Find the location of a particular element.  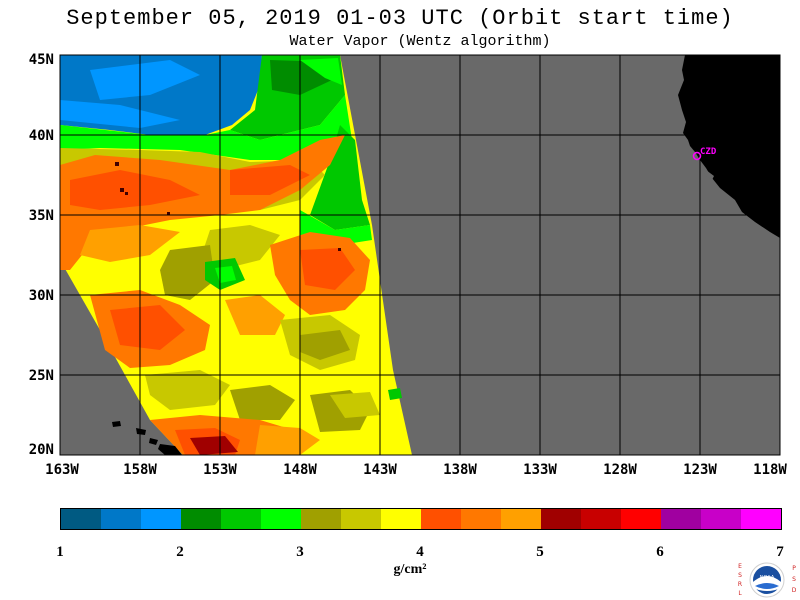

lon-label: 148W is located at coordinates (300, 470).